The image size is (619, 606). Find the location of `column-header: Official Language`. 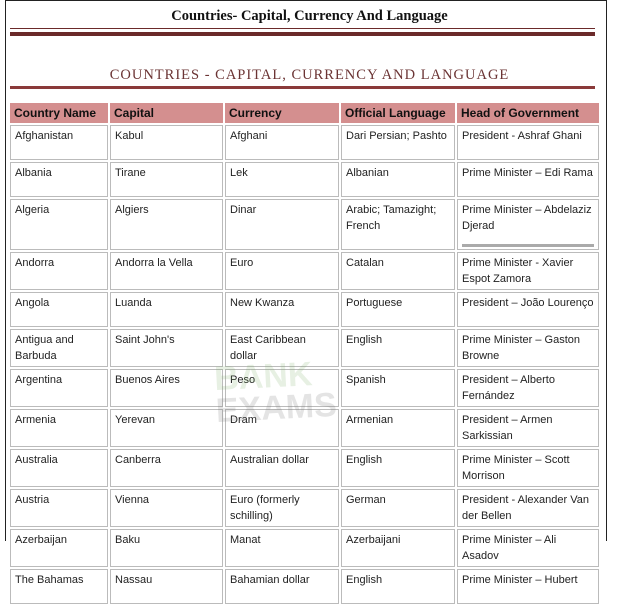

column-header: Official Language is located at coordinates (398, 113).